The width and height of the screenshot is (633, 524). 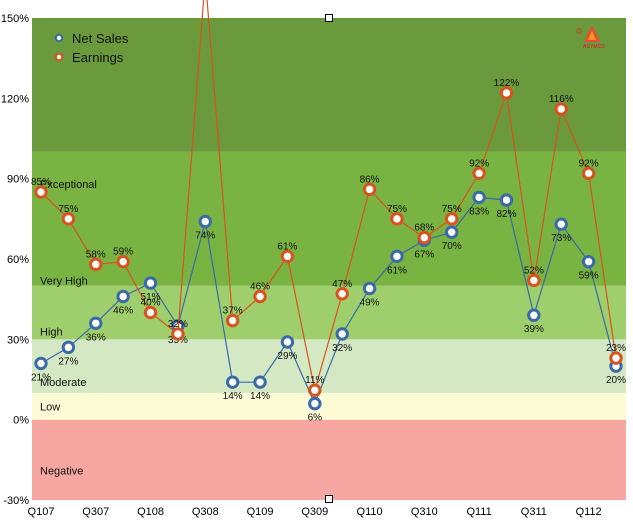 I want to click on data-label: 92%, so click(x=479, y=163).